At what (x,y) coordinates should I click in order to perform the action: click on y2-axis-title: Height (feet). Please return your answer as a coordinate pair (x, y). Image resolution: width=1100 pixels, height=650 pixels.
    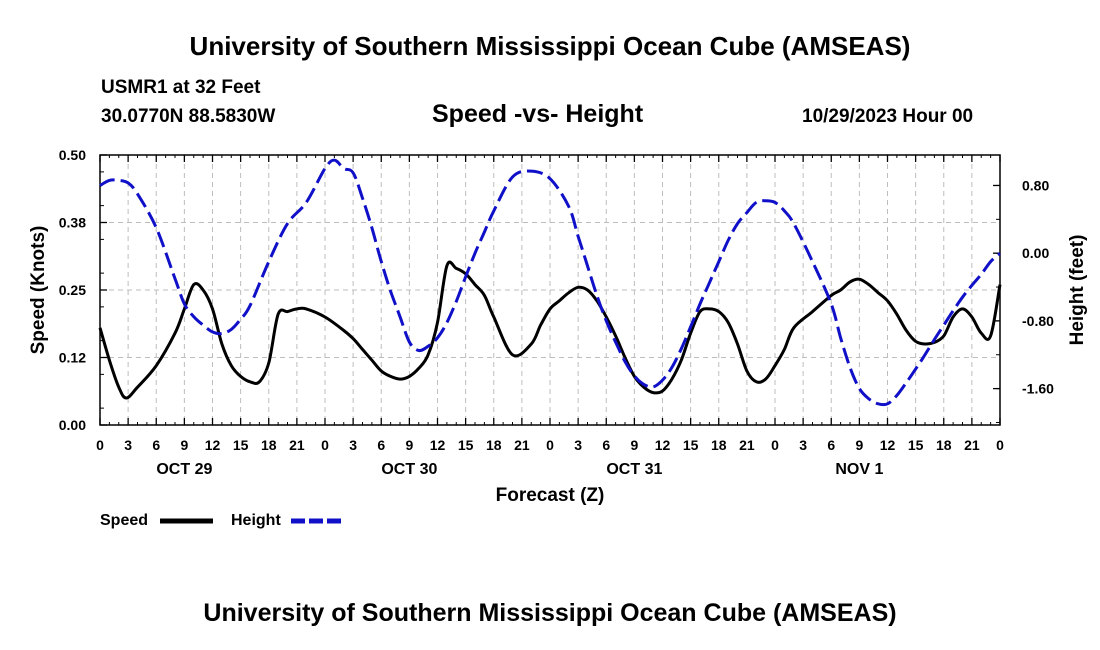
    Looking at the image, I should click on (1077, 290).